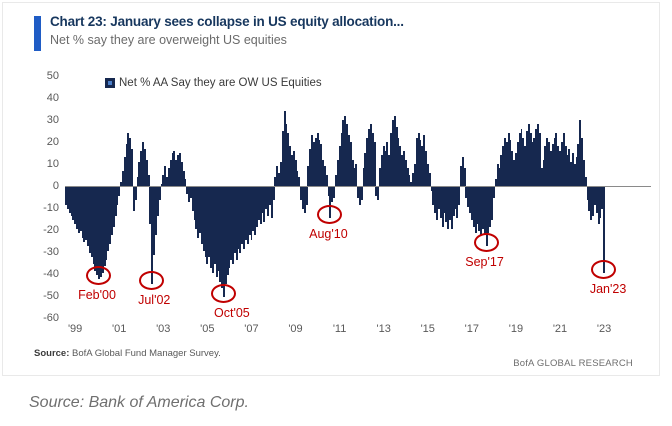 The height and width of the screenshot is (426, 672). What do you see at coordinates (51, 207) in the screenshot?
I see `y-tick-label: -10` at bounding box center [51, 207].